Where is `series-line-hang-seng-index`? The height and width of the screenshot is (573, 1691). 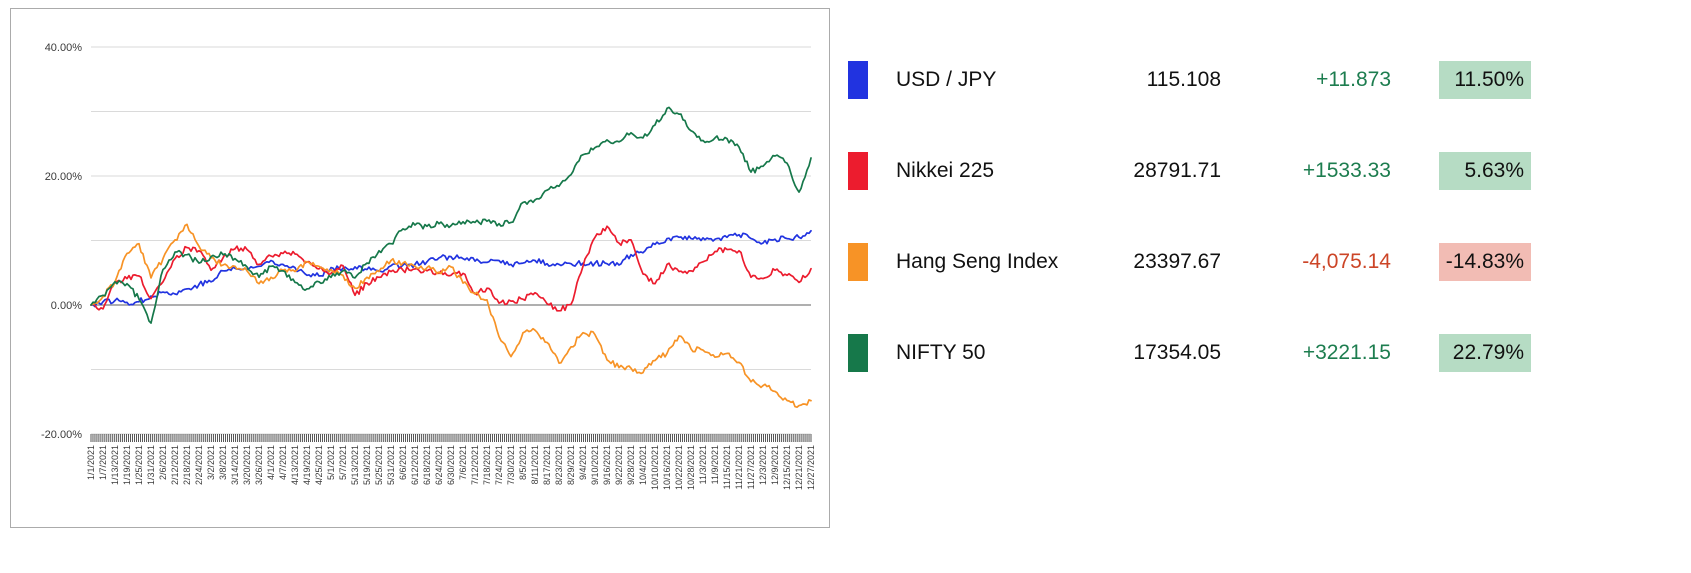
series-line-hang-seng-index is located at coordinates (451, 316).